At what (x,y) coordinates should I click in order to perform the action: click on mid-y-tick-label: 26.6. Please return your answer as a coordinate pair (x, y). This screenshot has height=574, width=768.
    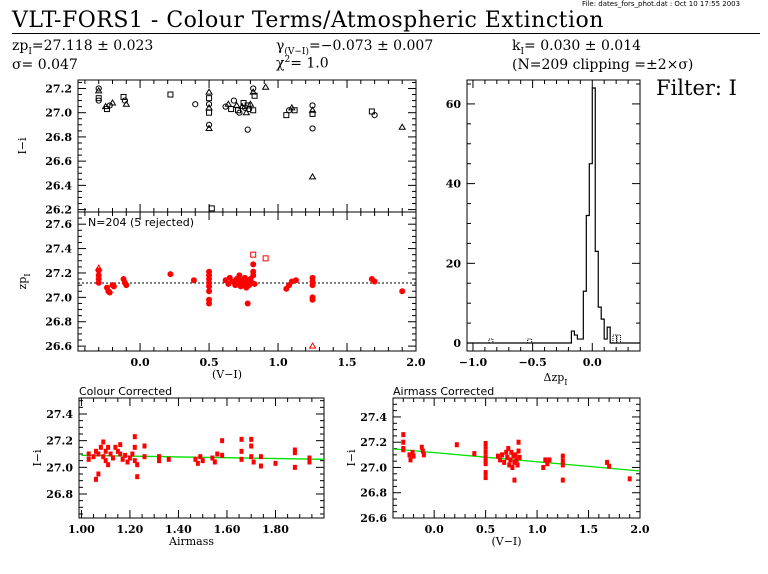
    Looking at the image, I should click on (58, 346).